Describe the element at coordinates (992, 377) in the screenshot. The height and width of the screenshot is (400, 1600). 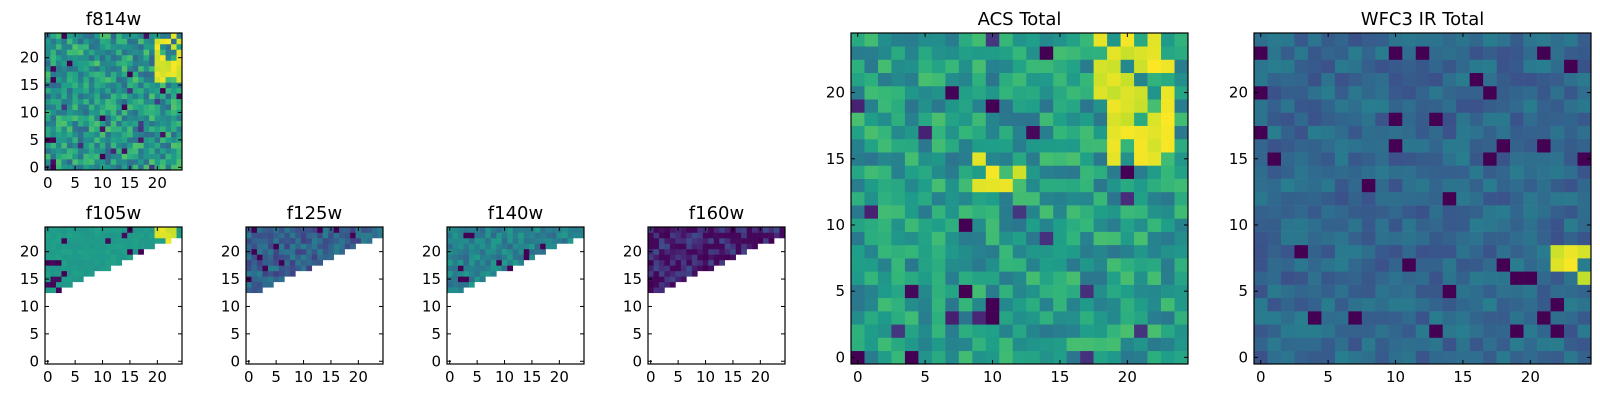
I see `x-tick-label: 10` at that location.